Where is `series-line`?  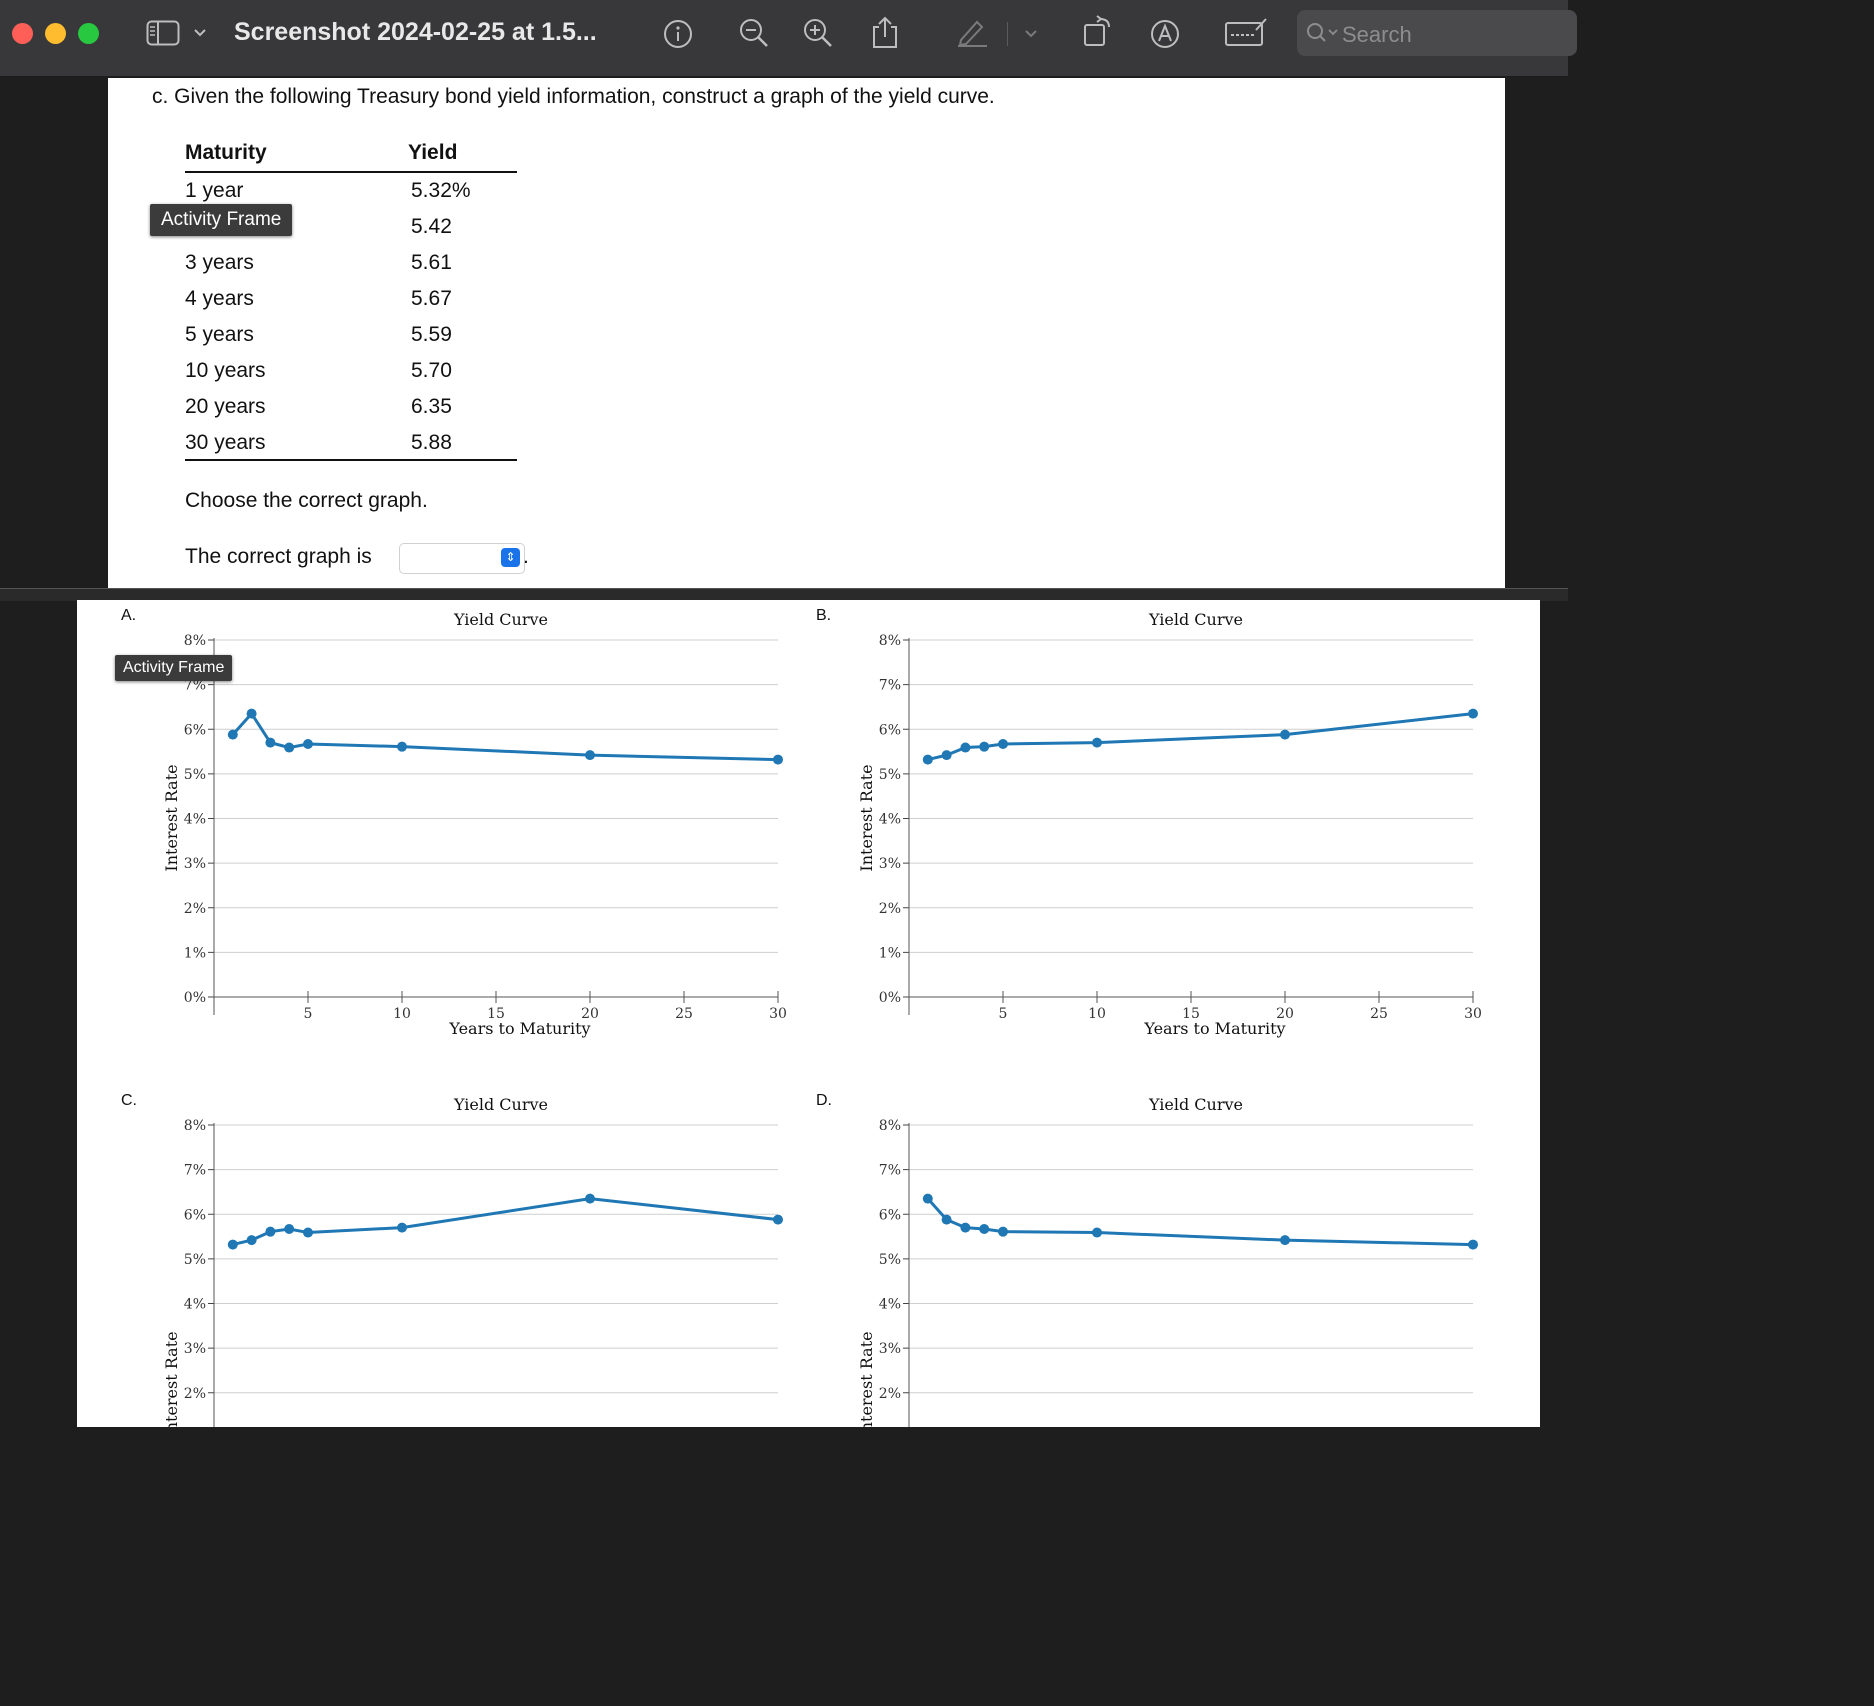 series-line is located at coordinates (505, 736).